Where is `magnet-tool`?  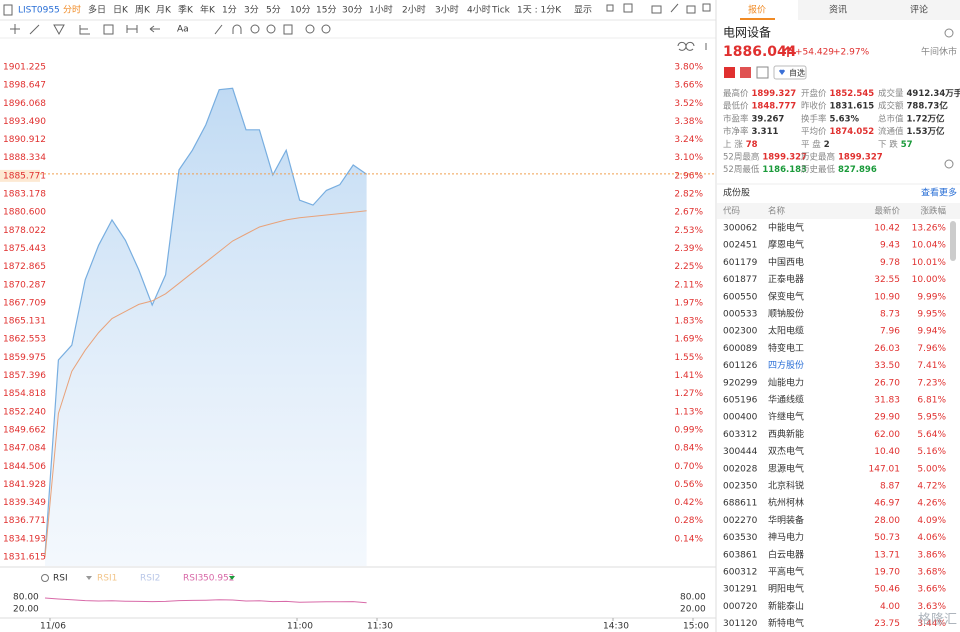
magnet-tool is located at coordinates (237, 29).